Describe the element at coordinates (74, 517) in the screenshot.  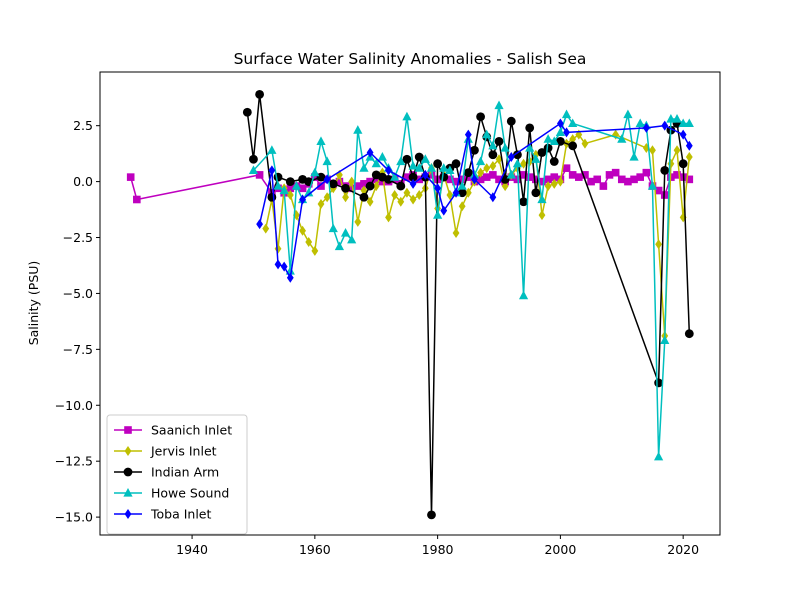
I see `y-tick-label: −15.0` at that location.